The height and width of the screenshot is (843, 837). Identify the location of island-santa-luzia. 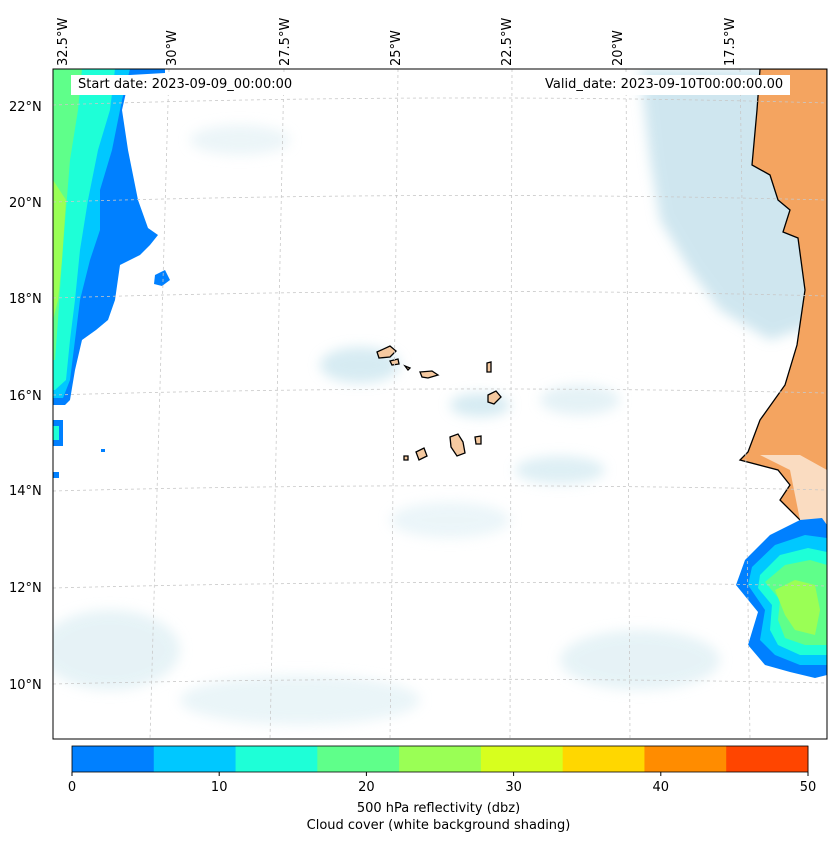
(407, 367).